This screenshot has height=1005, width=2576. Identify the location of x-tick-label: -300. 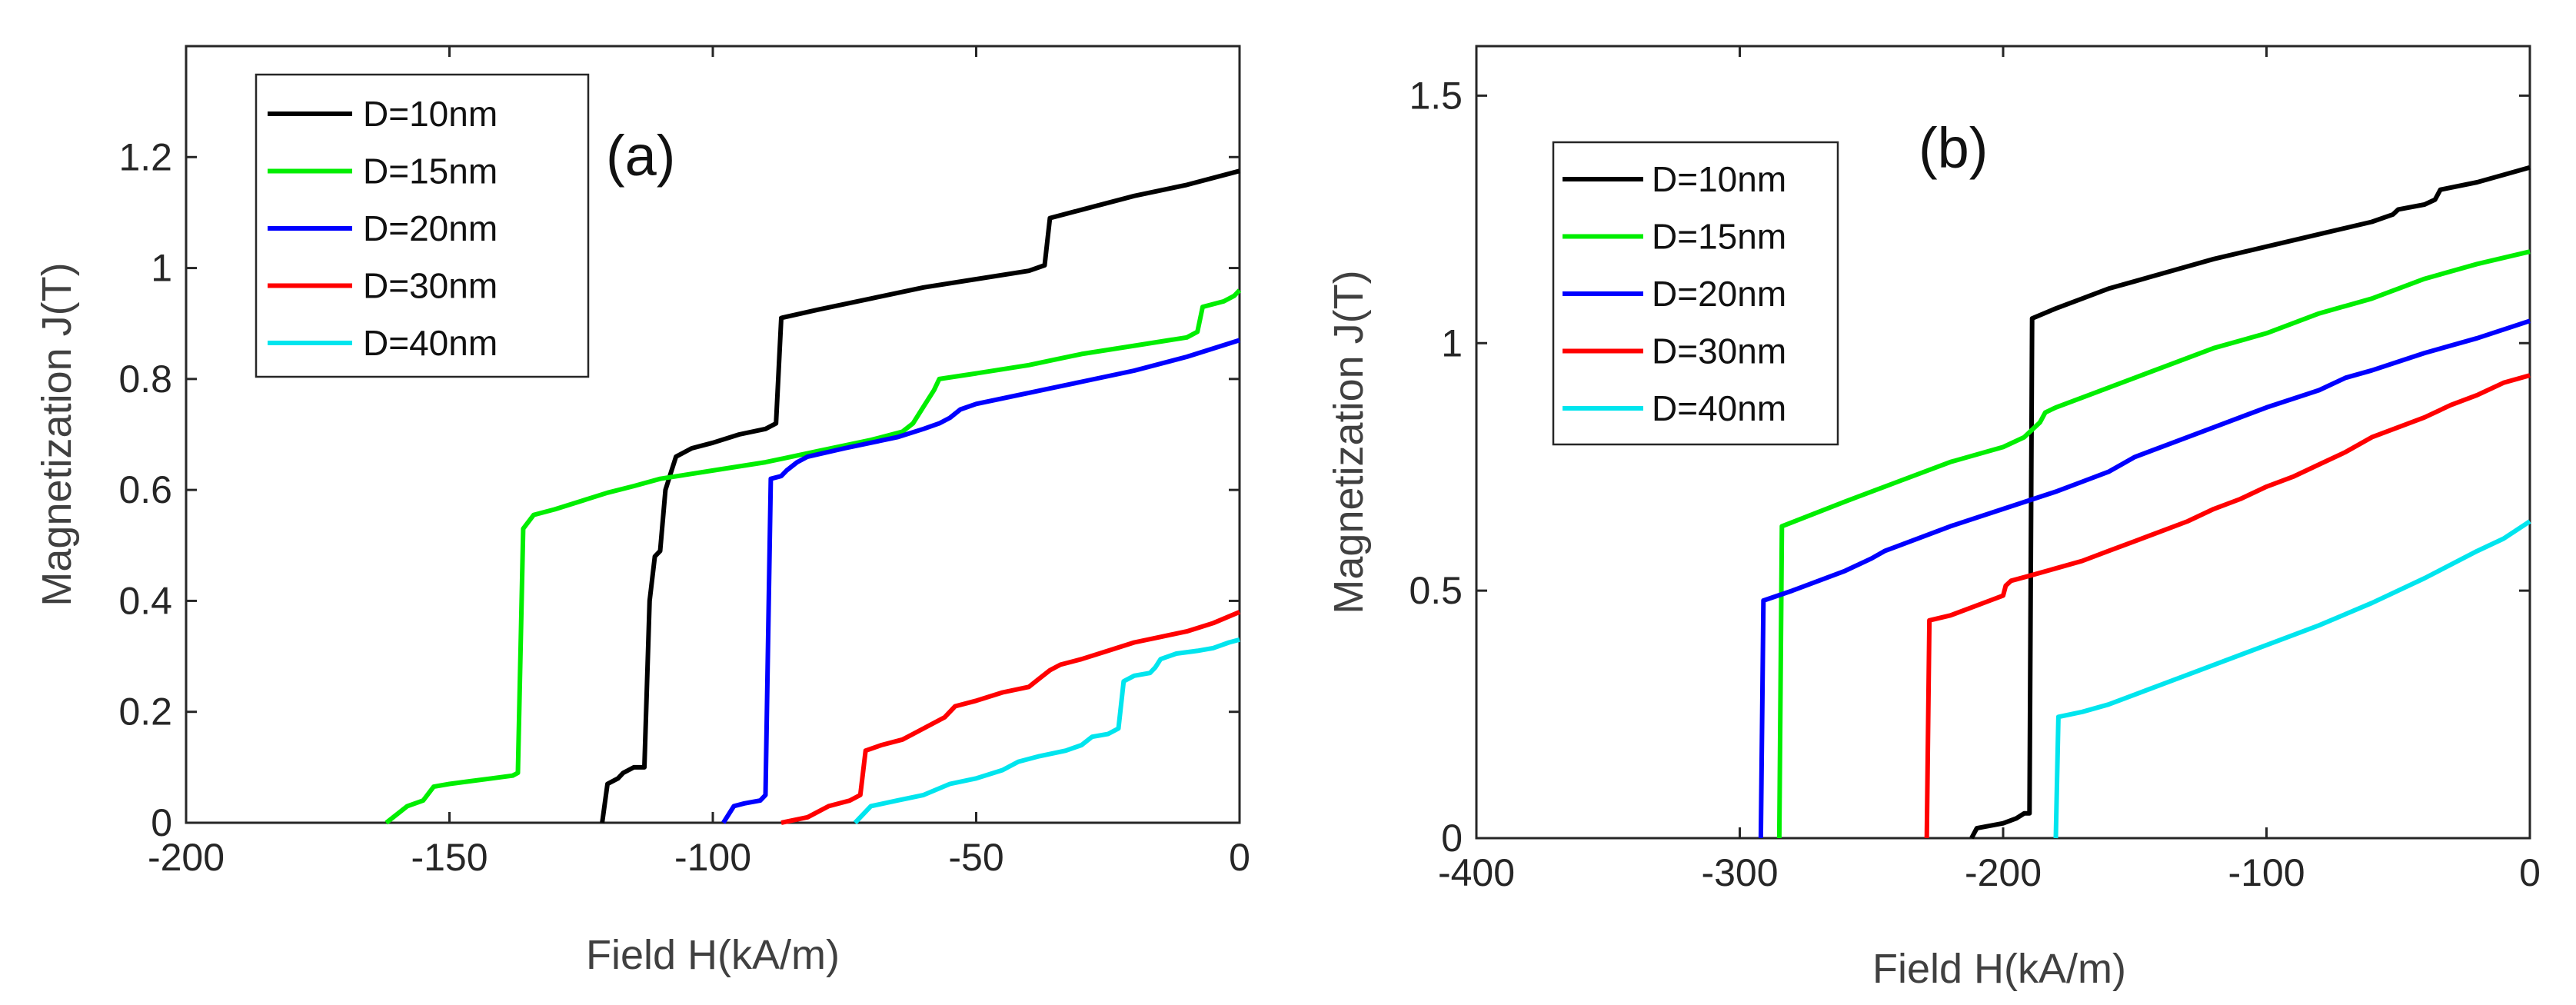
(1739, 872).